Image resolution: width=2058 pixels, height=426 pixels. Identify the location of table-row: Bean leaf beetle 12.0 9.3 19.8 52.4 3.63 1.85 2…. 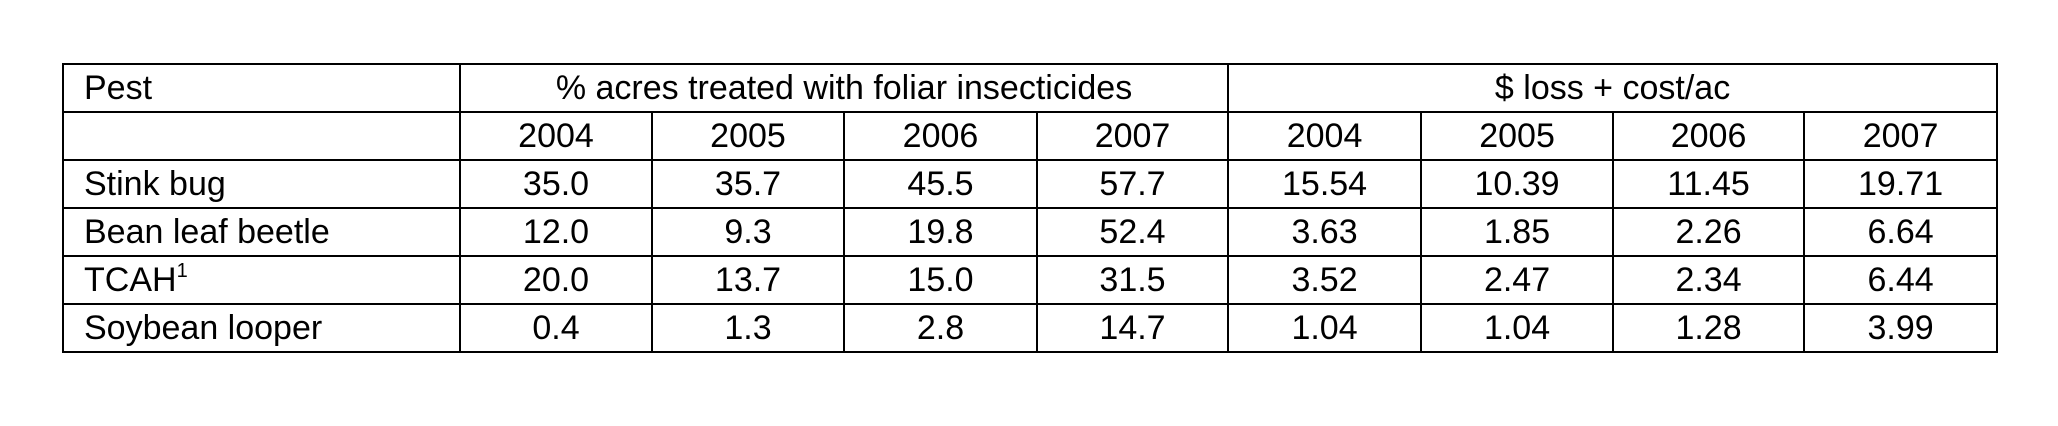
(1030, 232).